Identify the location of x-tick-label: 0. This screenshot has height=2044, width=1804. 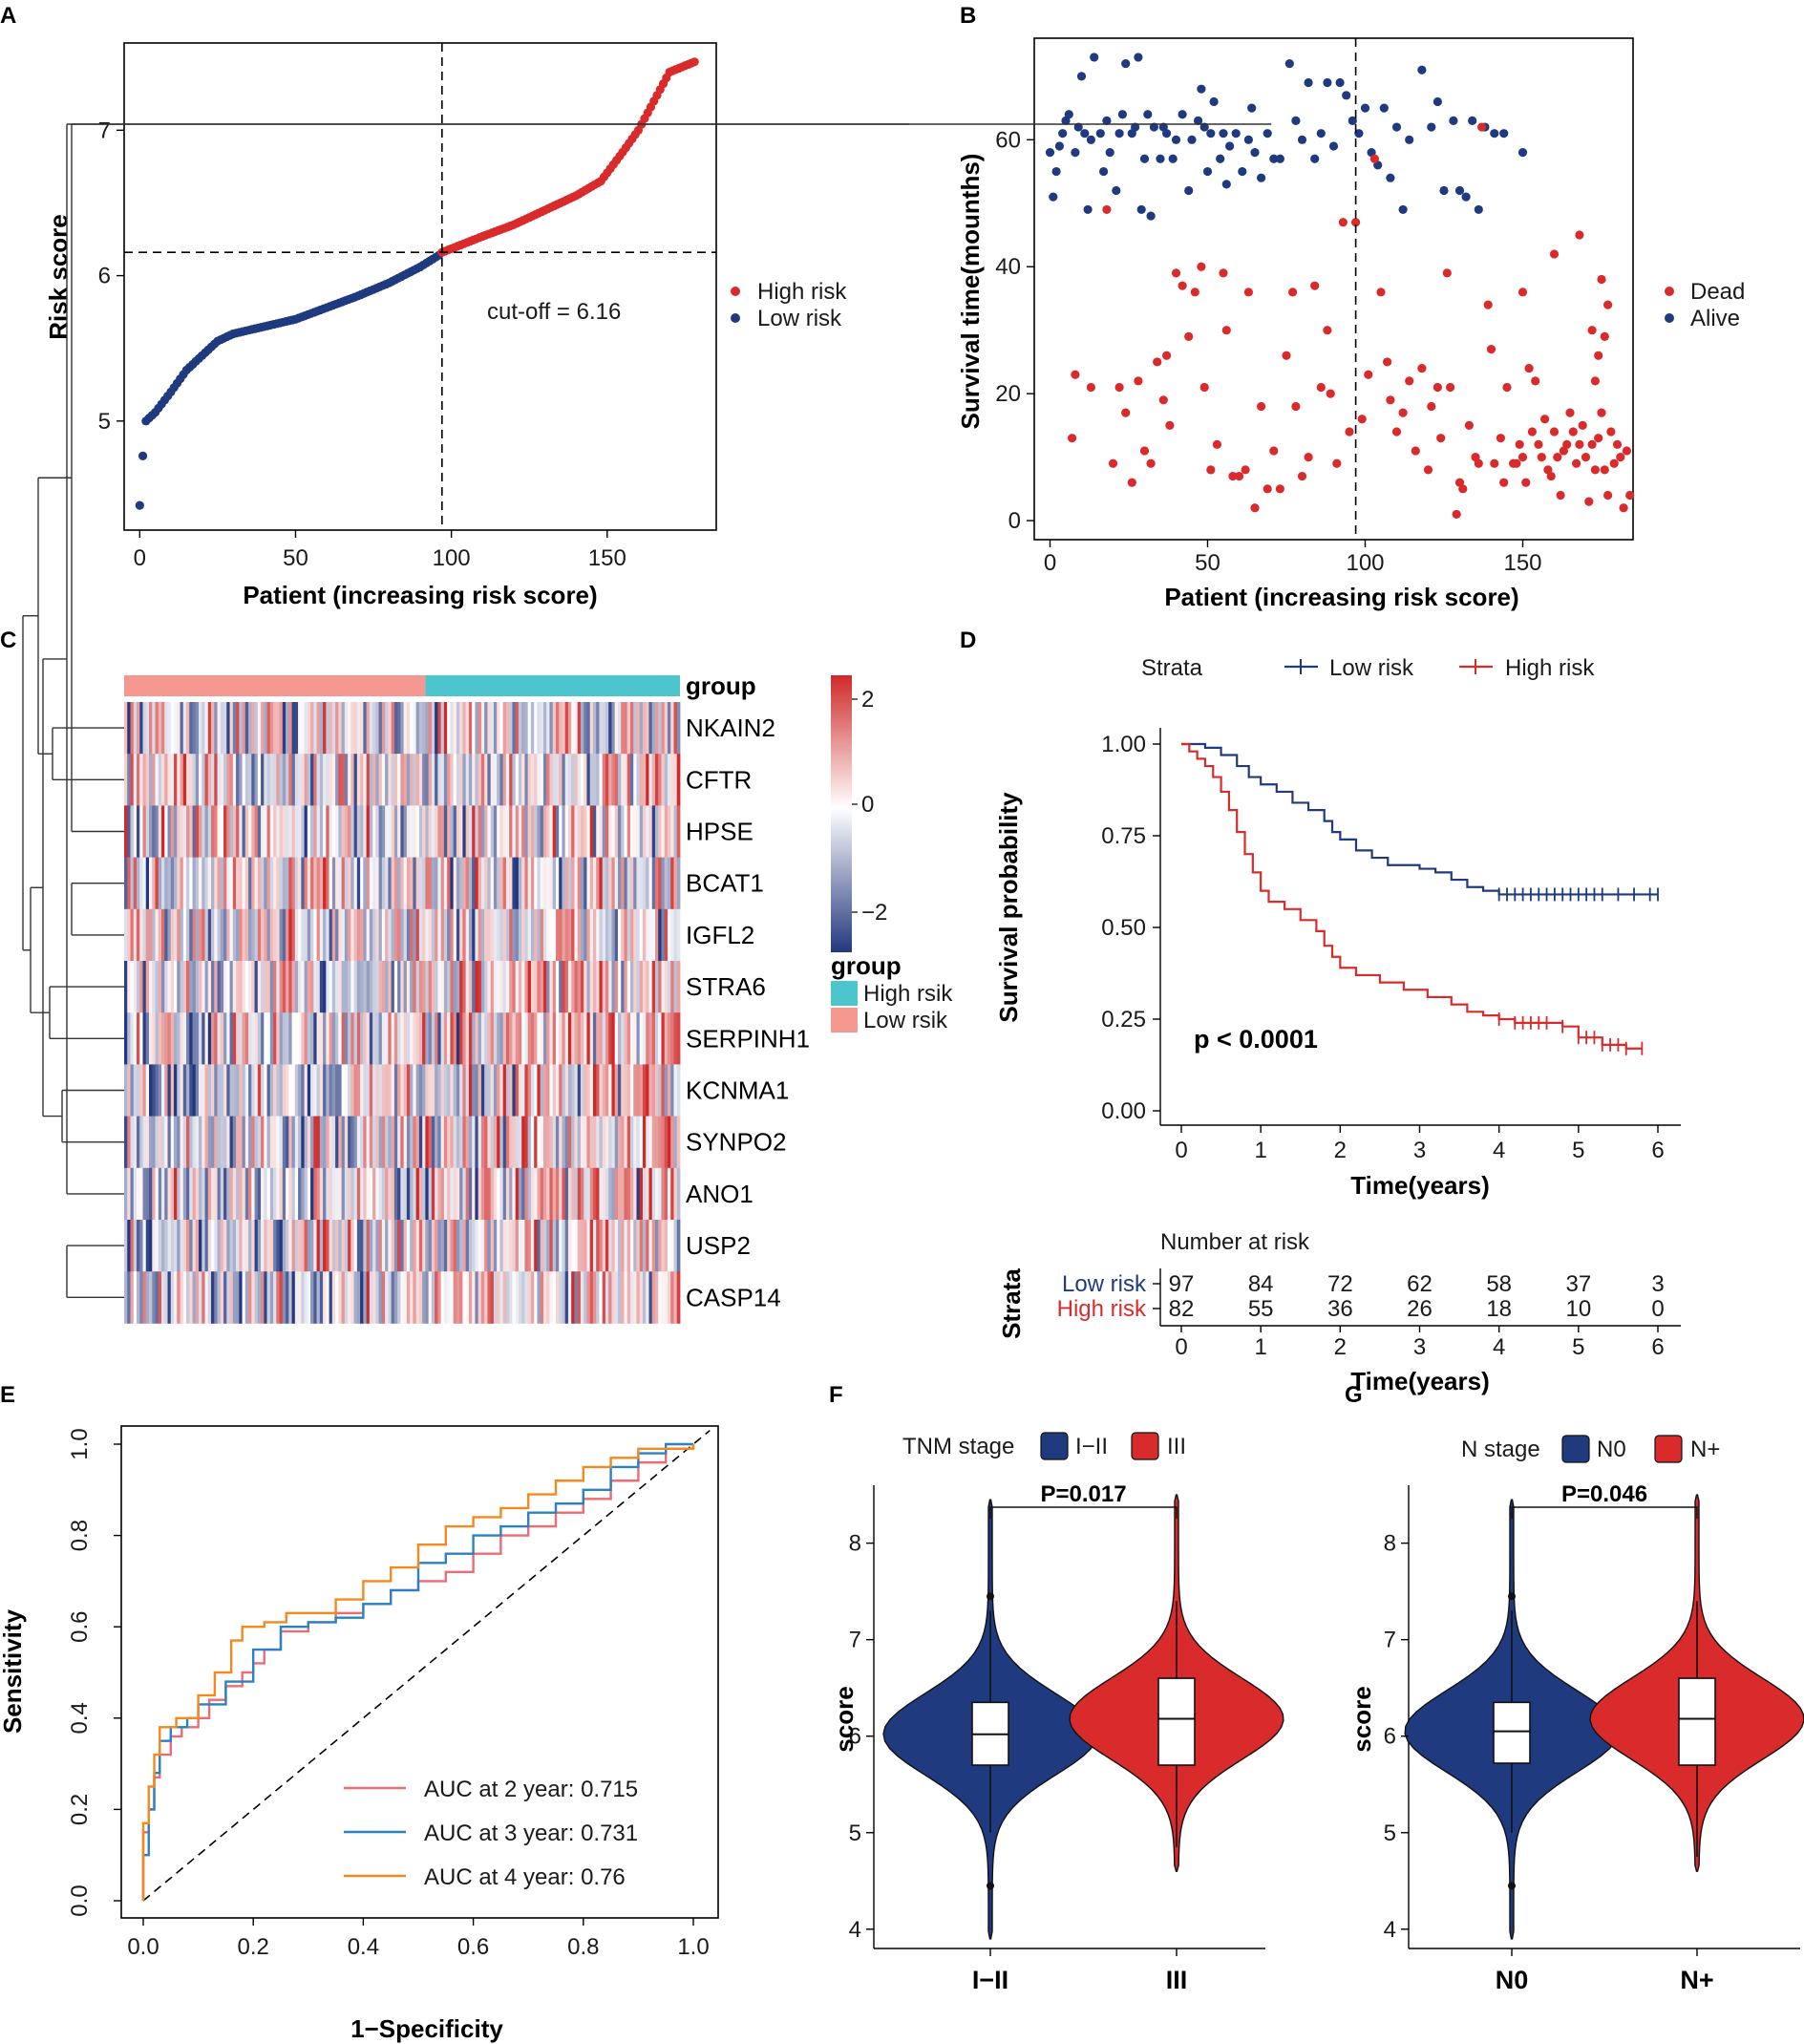
(1181, 1150).